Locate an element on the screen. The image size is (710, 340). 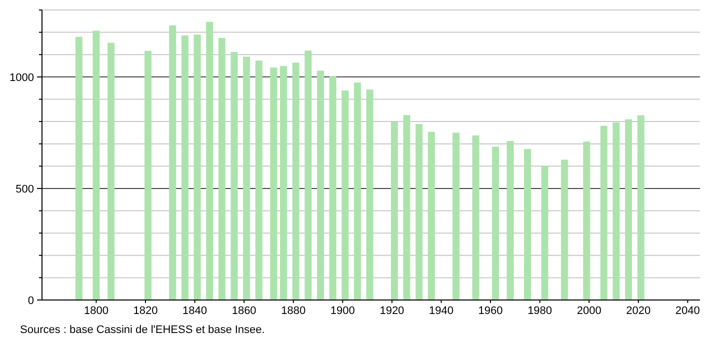
x-tick-label: 2000 is located at coordinates (589, 311).